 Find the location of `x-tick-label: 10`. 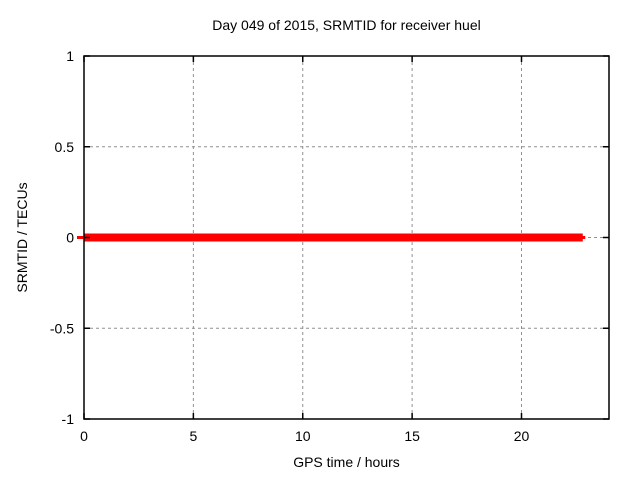

x-tick-label: 10 is located at coordinates (303, 436).